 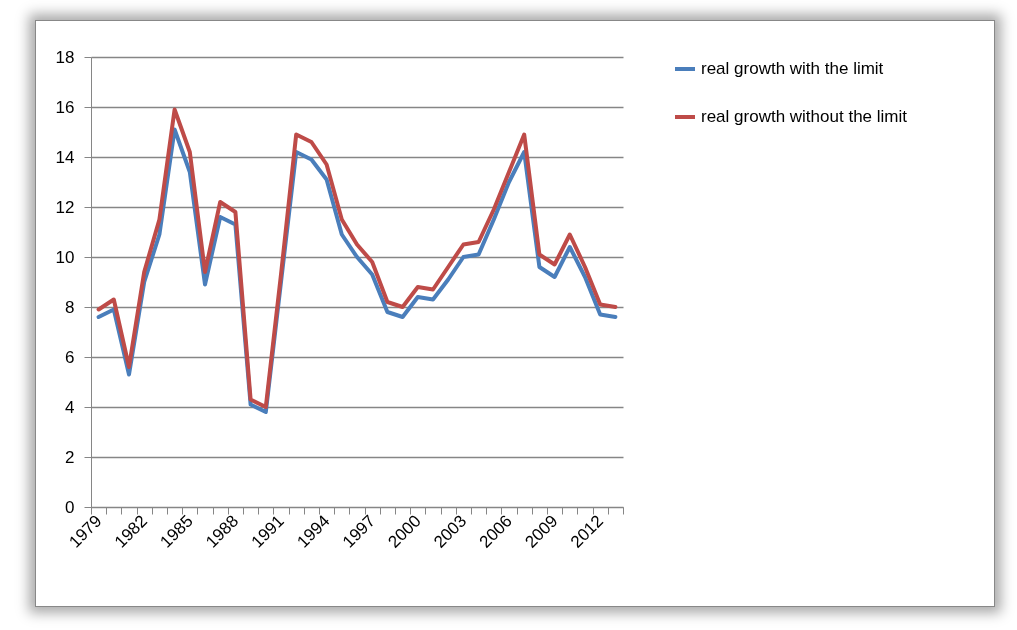 I want to click on y-tick-label: 8, so click(x=70, y=307).